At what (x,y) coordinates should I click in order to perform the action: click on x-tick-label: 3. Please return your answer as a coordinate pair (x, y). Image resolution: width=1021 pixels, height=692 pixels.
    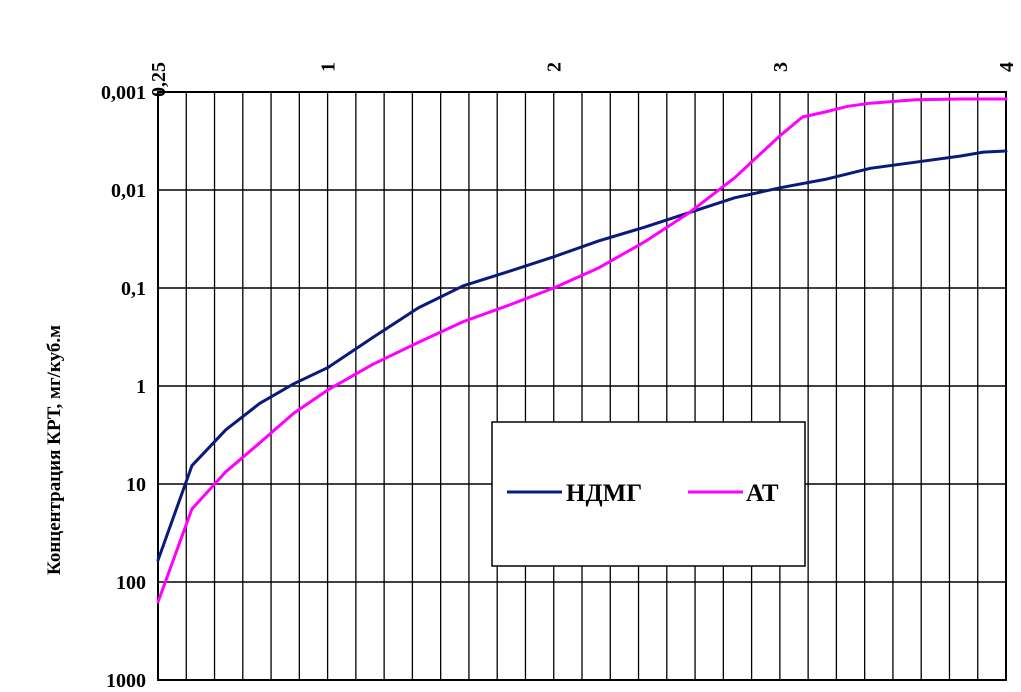
    Looking at the image, I should click on (781, 67).